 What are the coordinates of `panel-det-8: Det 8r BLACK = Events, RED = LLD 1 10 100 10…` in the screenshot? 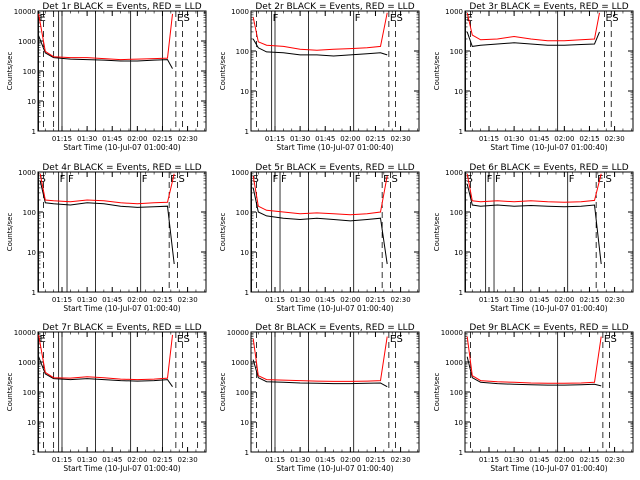 It's located at (319, 398).